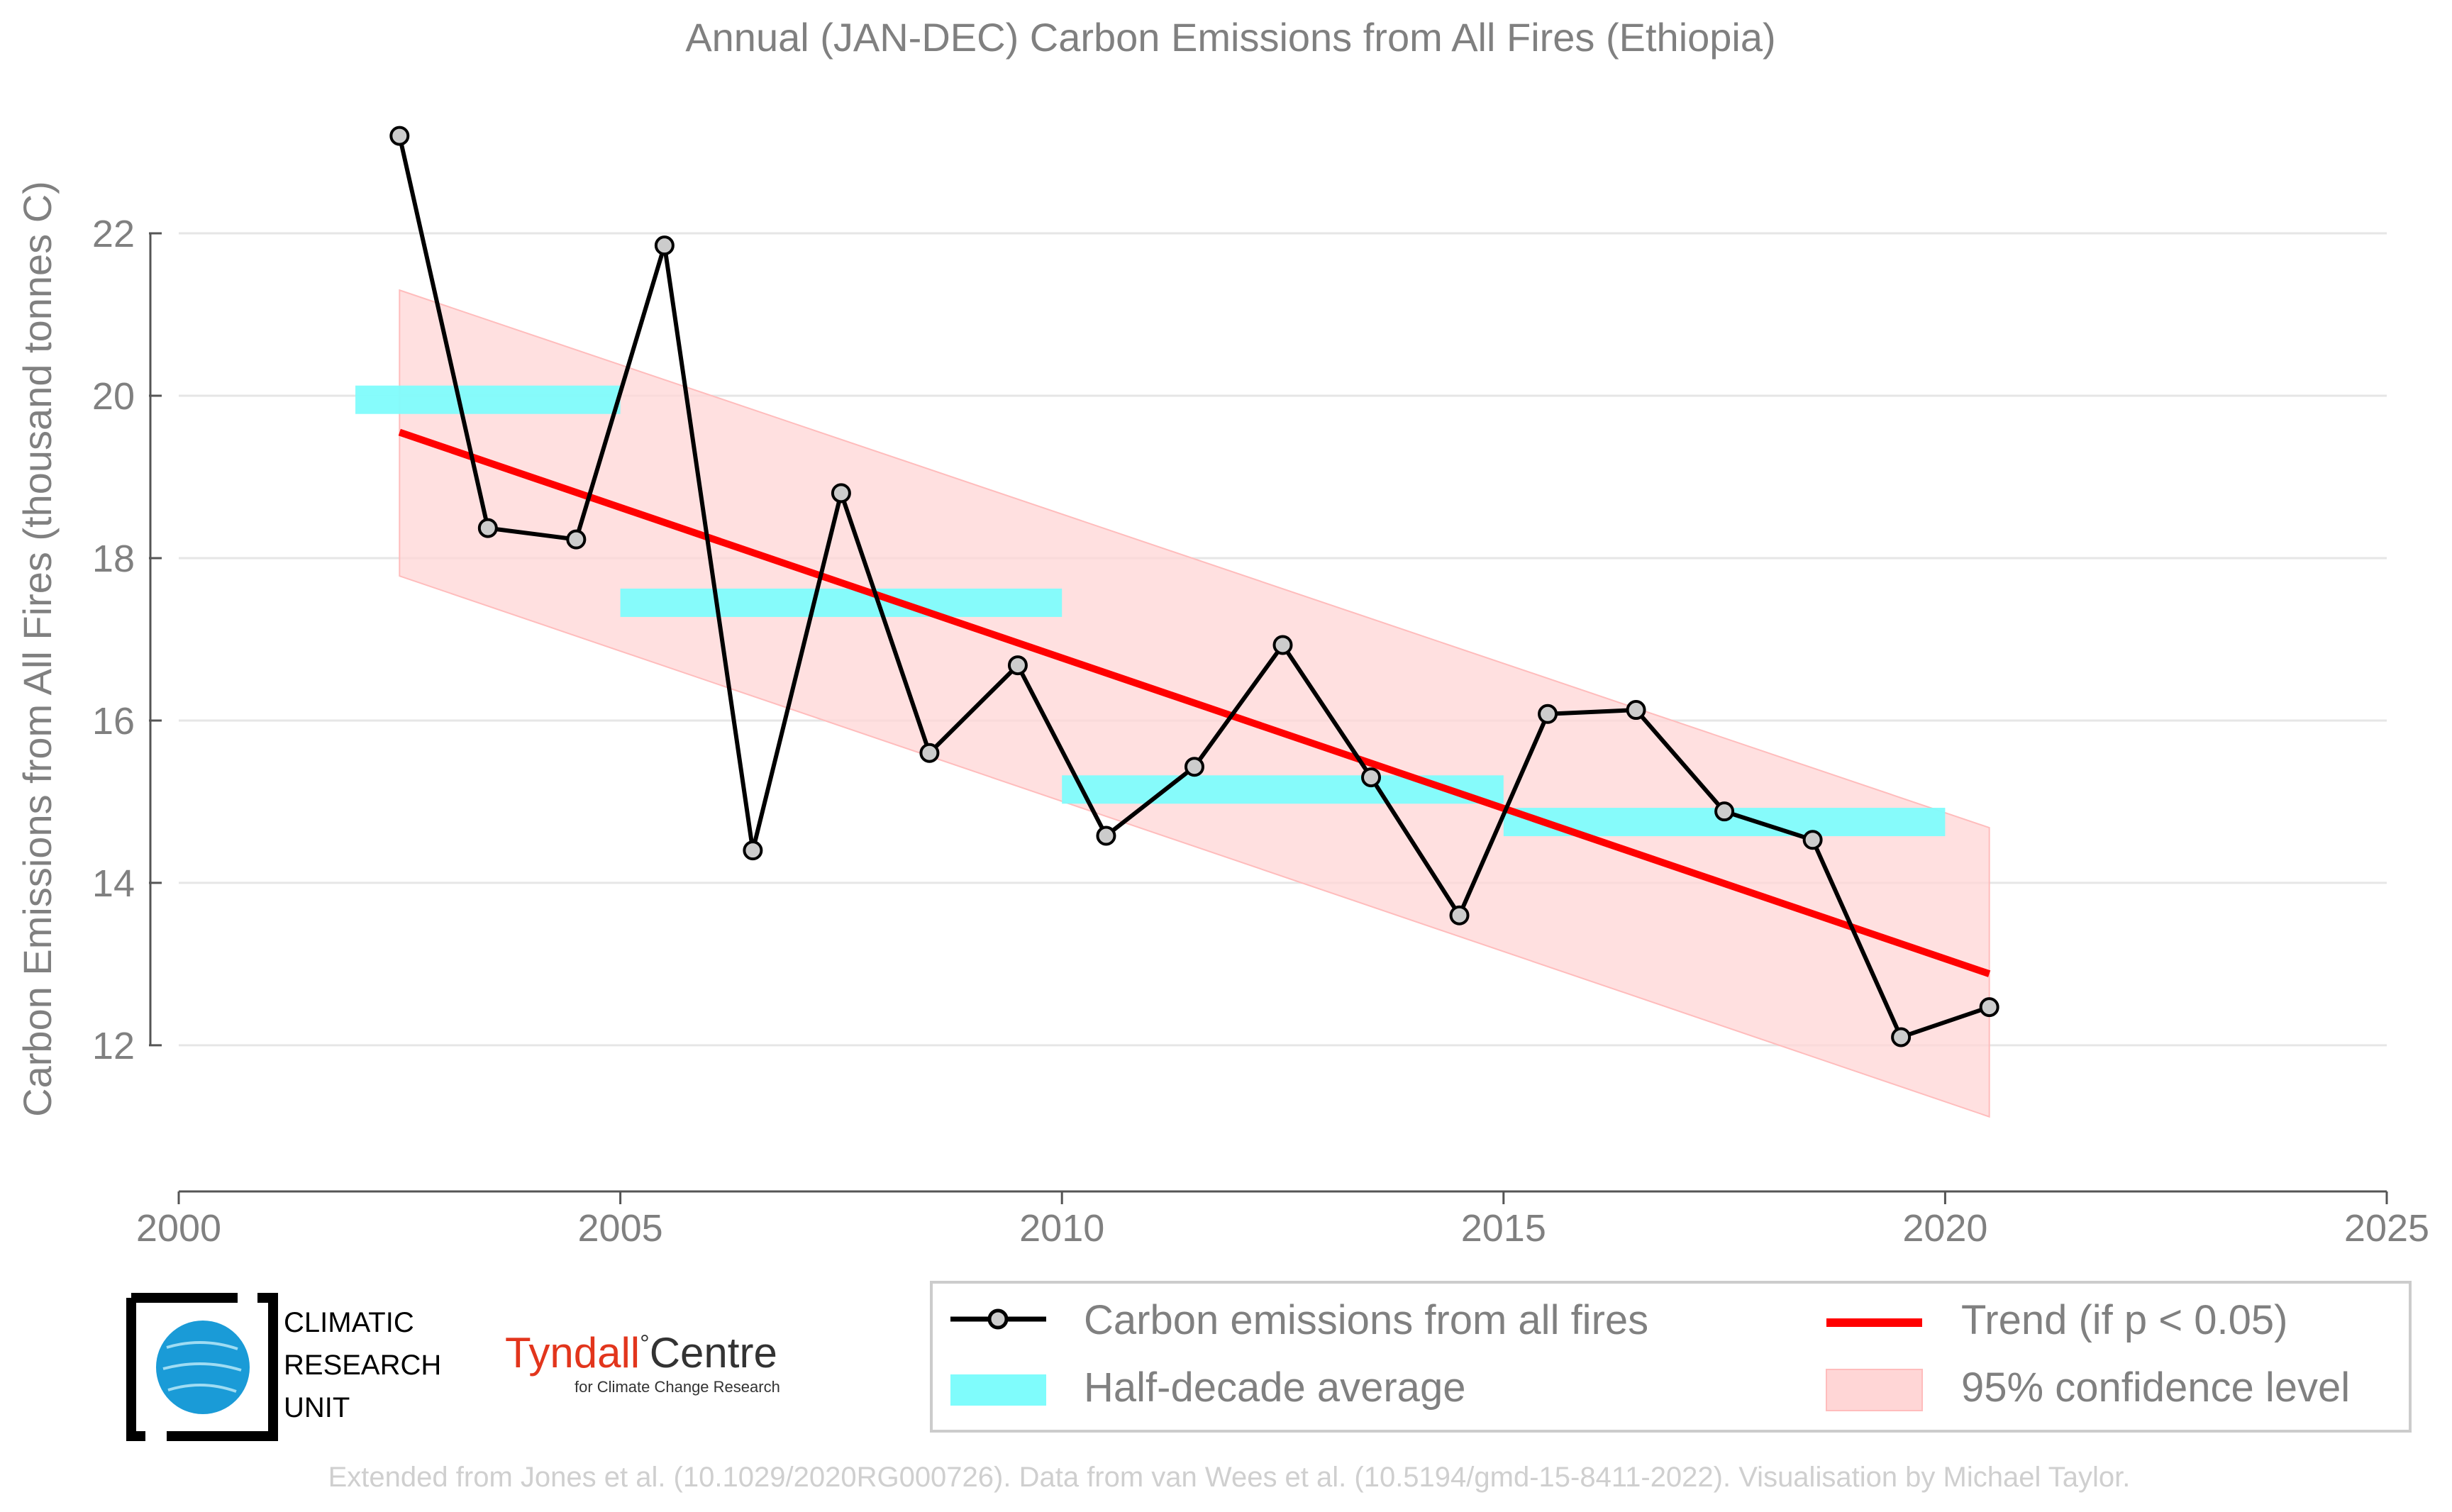  I want to click on data-point-2010, so click(1106, 836).